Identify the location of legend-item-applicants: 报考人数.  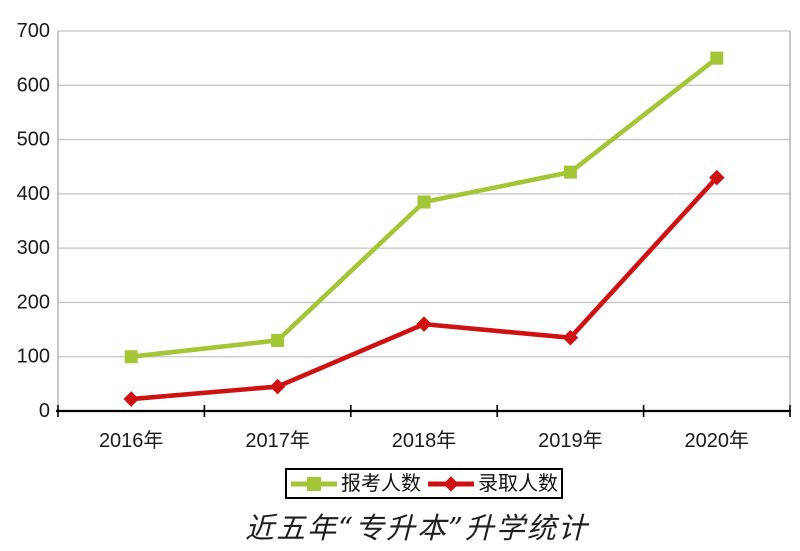
(355, 484).